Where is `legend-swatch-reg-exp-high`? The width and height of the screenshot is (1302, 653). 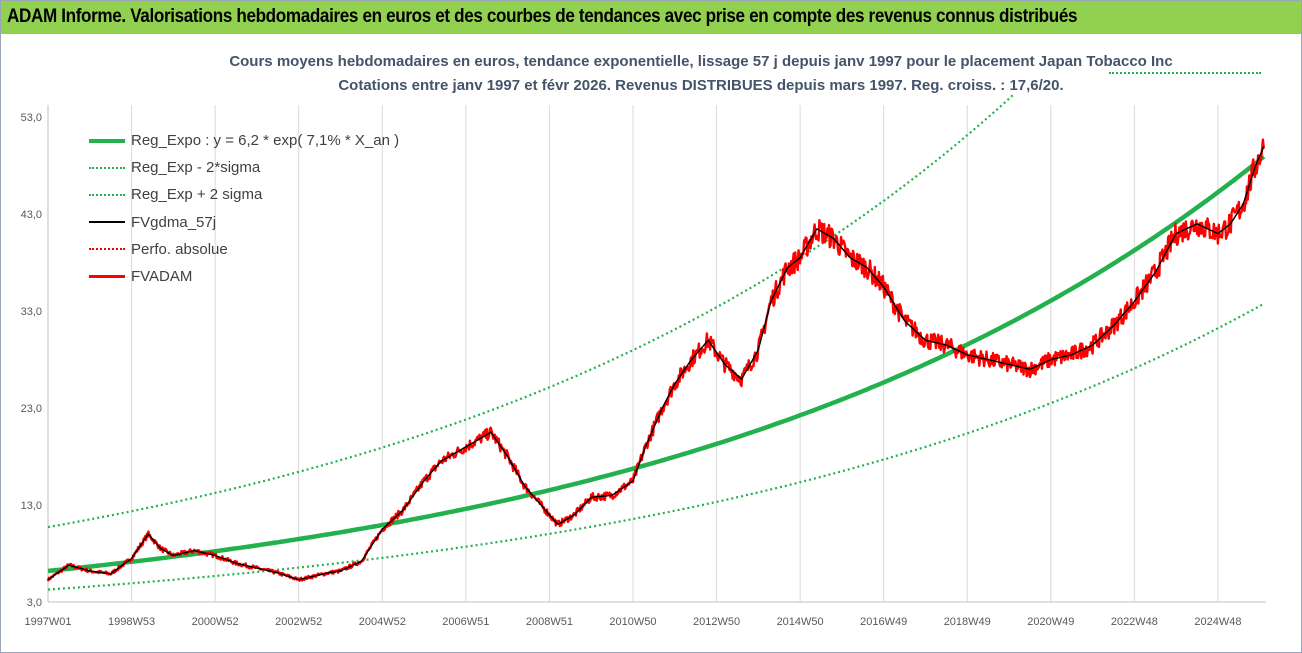 legend-swatch-reg-exp-high is located at coordinates (107, 194).